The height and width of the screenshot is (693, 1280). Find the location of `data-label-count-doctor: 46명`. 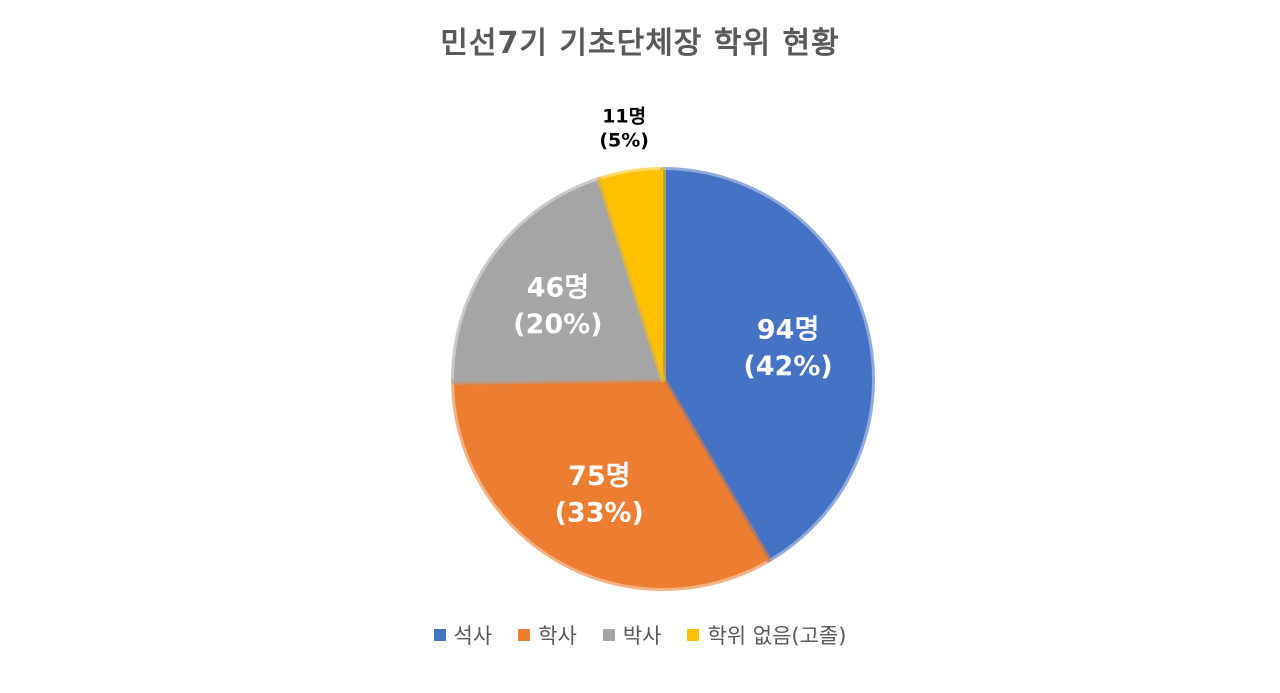

data-label-count-doctor: 46명 is located at coordinates (558, 287).